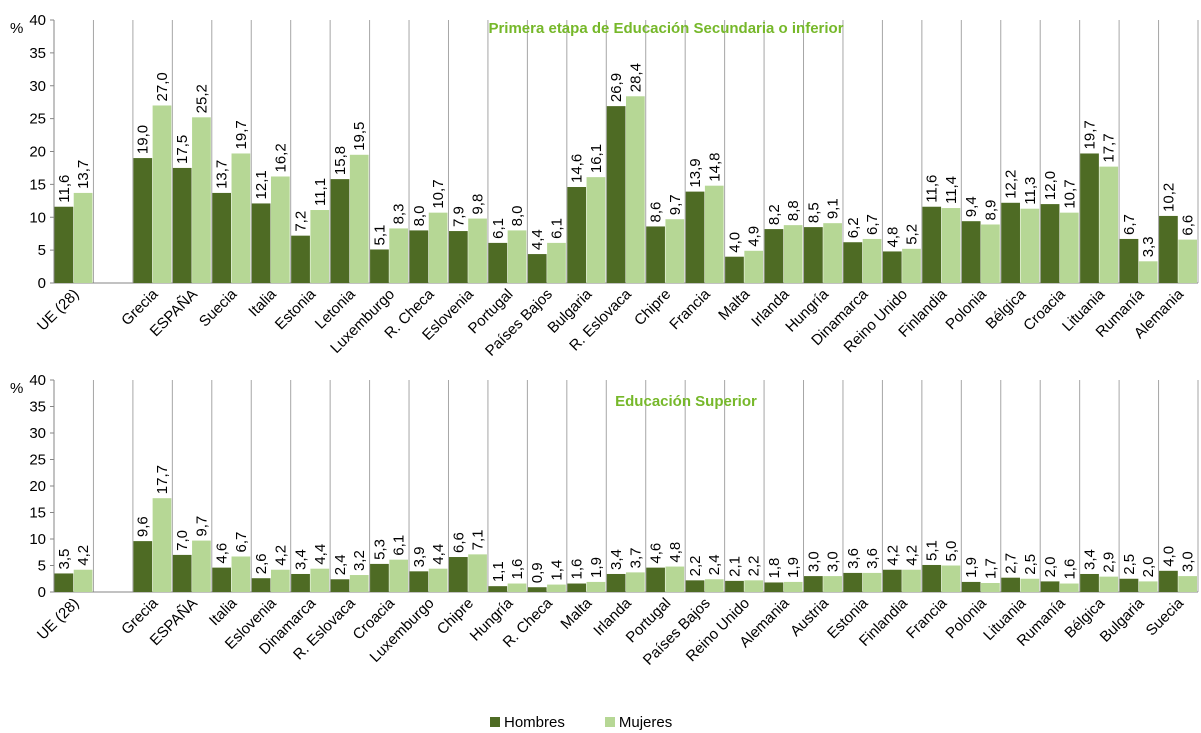 The width and height of the screenshot is (1201, 733). What do you see at coordinates (162, 86) in the screenshot?
I see `chart1-data-label-mujeres: 27,0` at bounding box center [162, 86].